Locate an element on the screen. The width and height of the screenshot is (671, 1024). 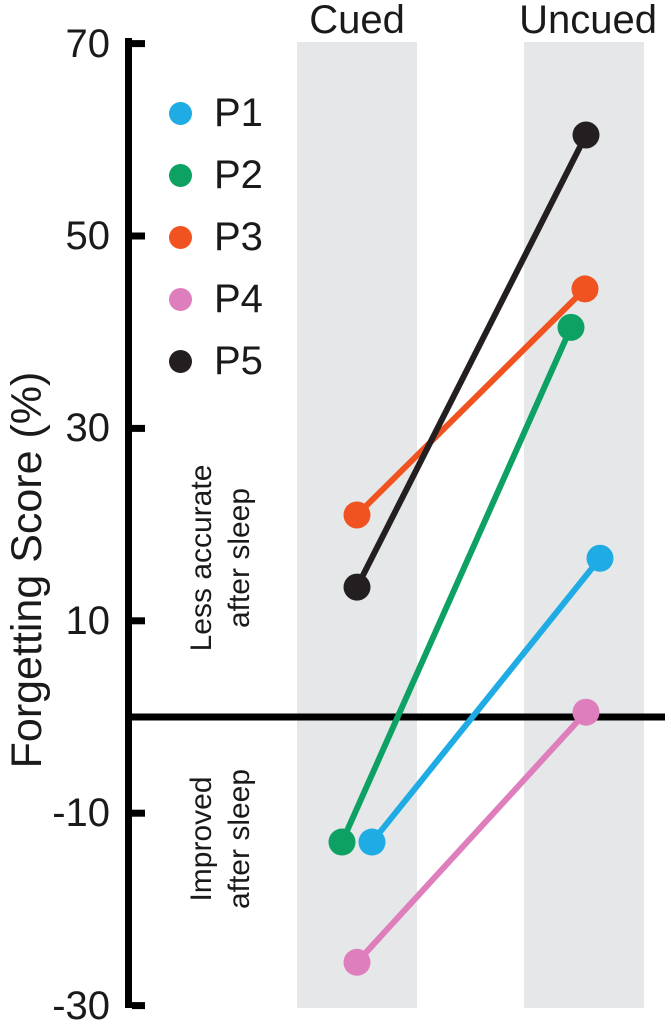
legend-dot-P5 is located at coordinates (180, 361).